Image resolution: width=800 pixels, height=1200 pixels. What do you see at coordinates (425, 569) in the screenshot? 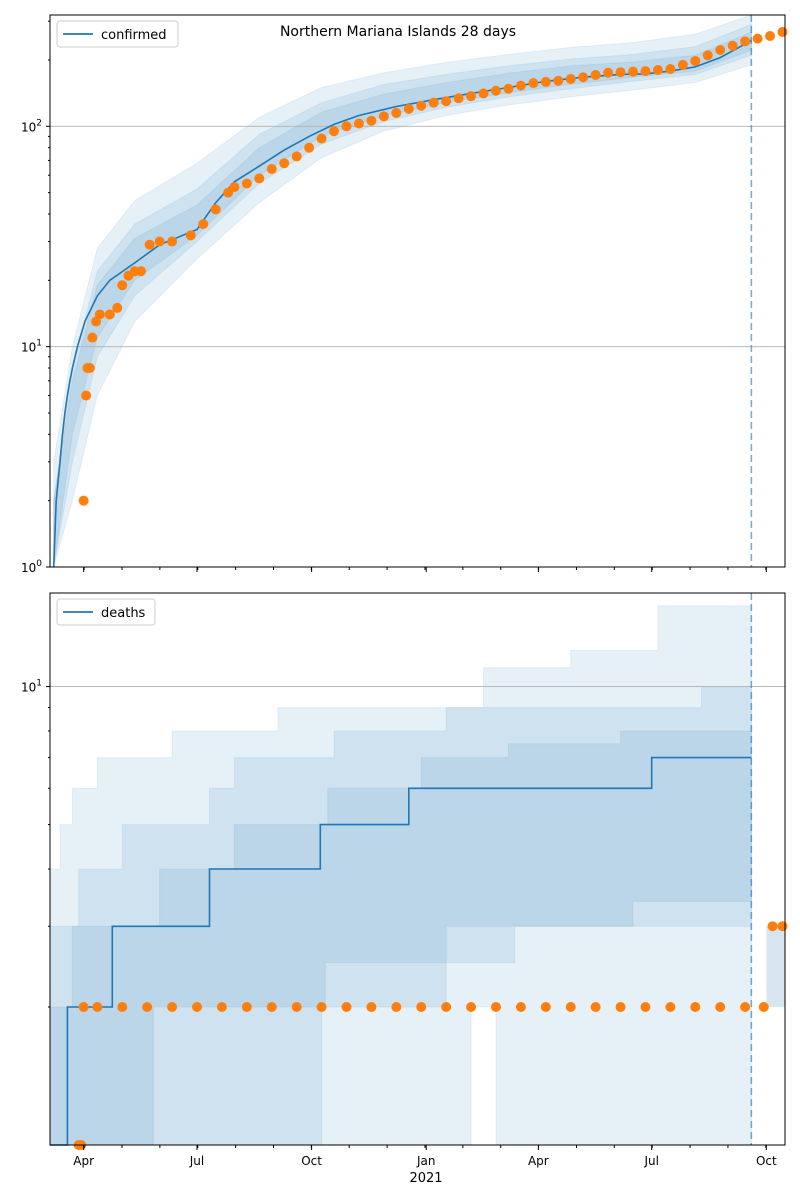
I see `confirmed-x-axis-ticks` at bounding box center [425, 569].